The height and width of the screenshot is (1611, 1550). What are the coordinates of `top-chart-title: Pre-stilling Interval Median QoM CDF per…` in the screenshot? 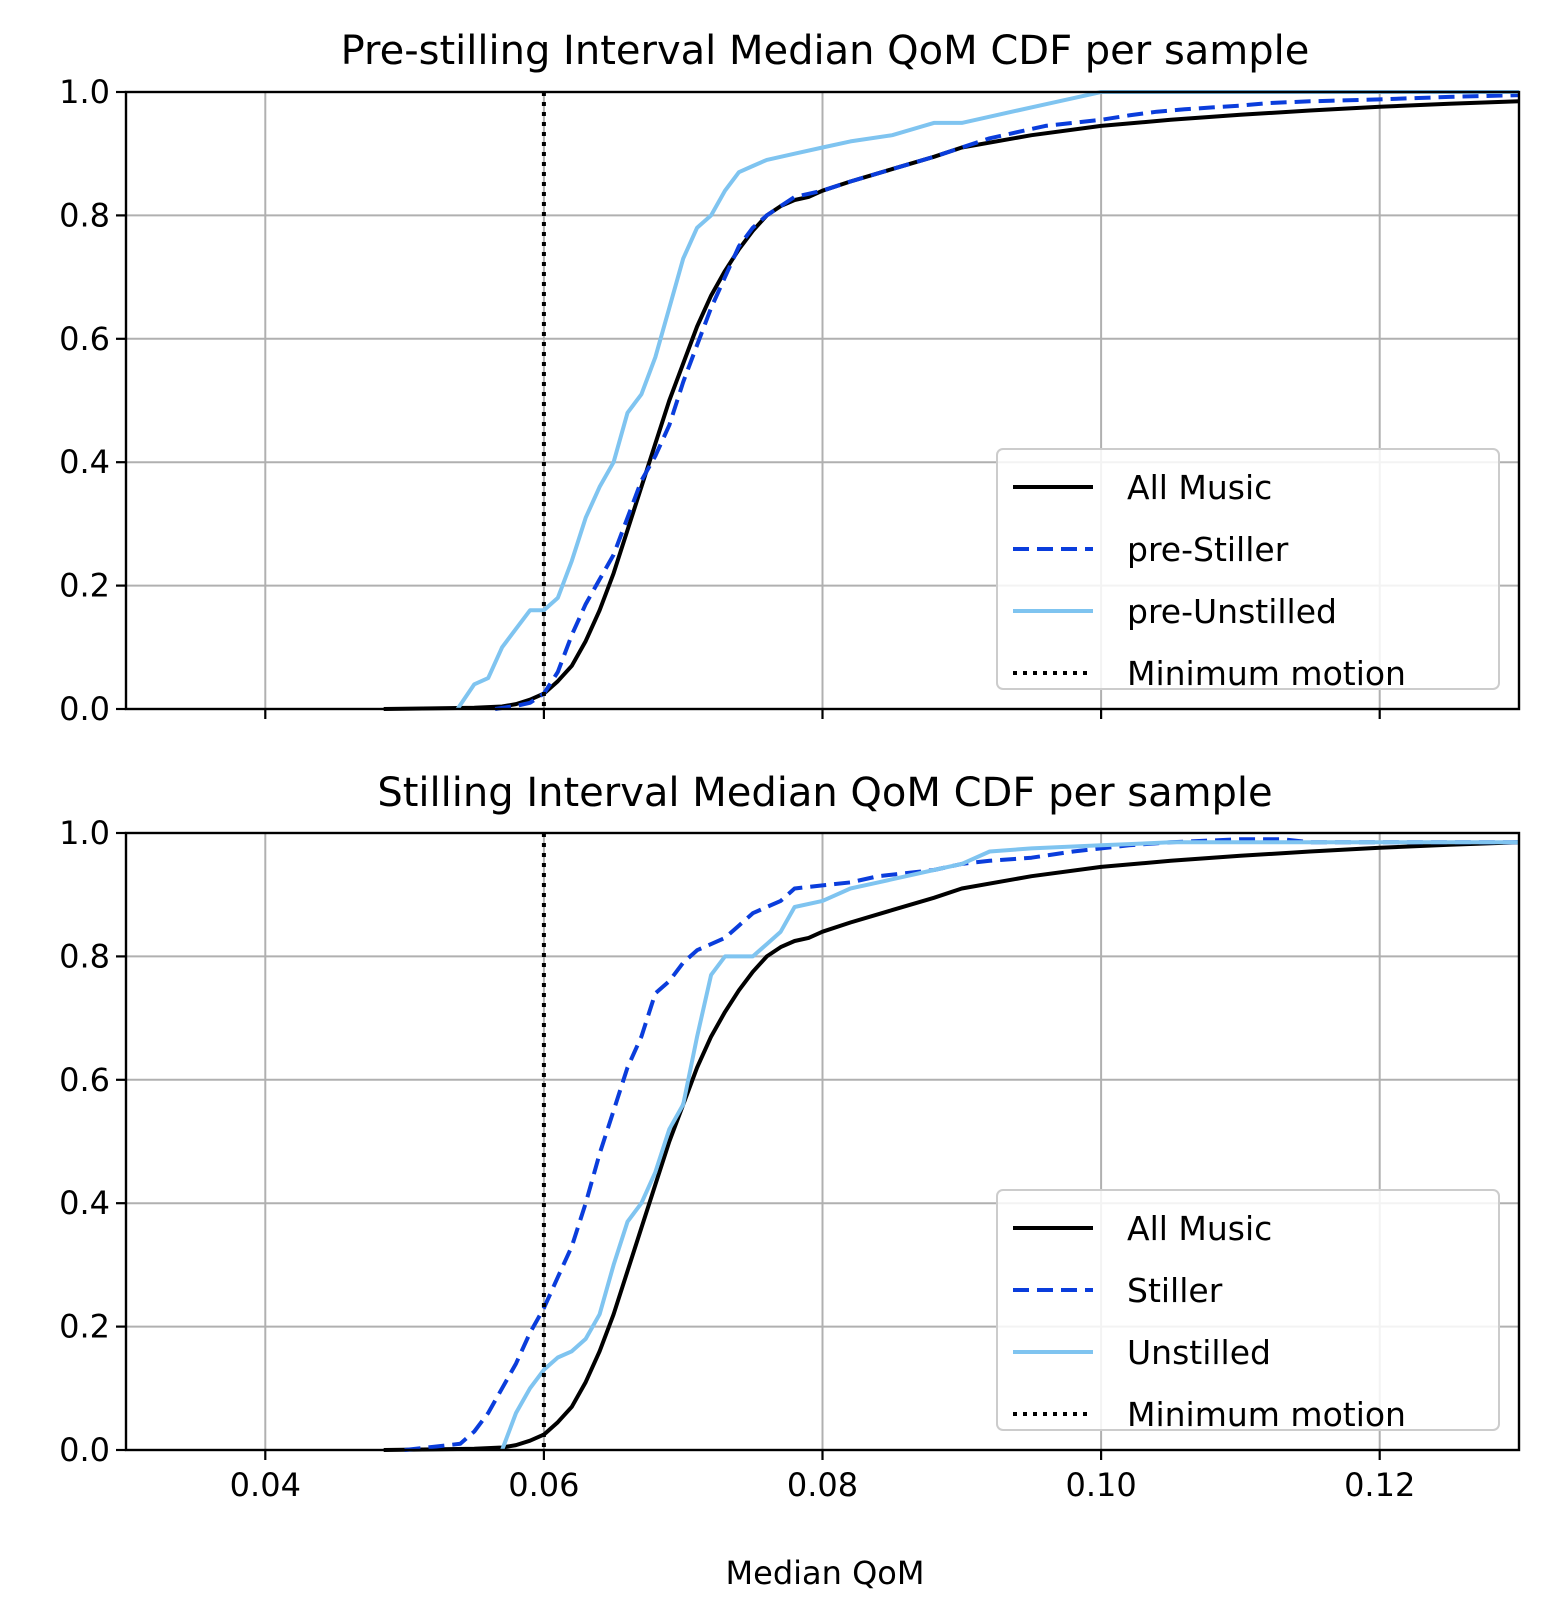 It's located at (825, 51).